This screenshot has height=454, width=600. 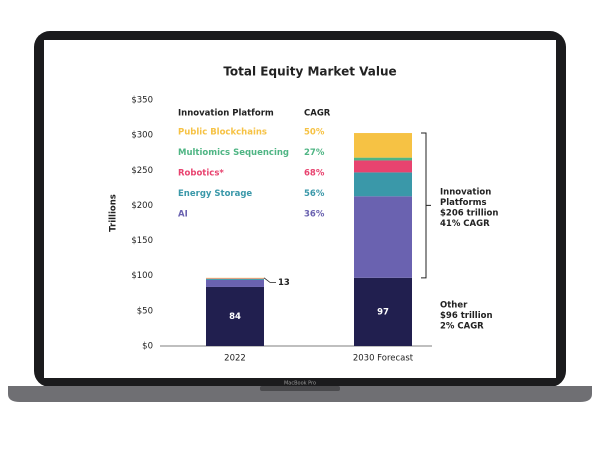 I want to click on legend-entry: Multiomics Sequencing, so click(x=233, y=153).